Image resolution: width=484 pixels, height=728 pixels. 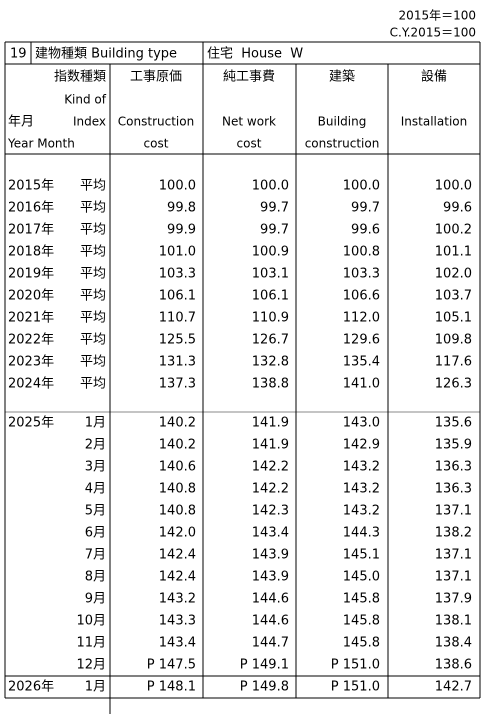 I want to click on row-year: 2017年, so click(x=31, y=230).